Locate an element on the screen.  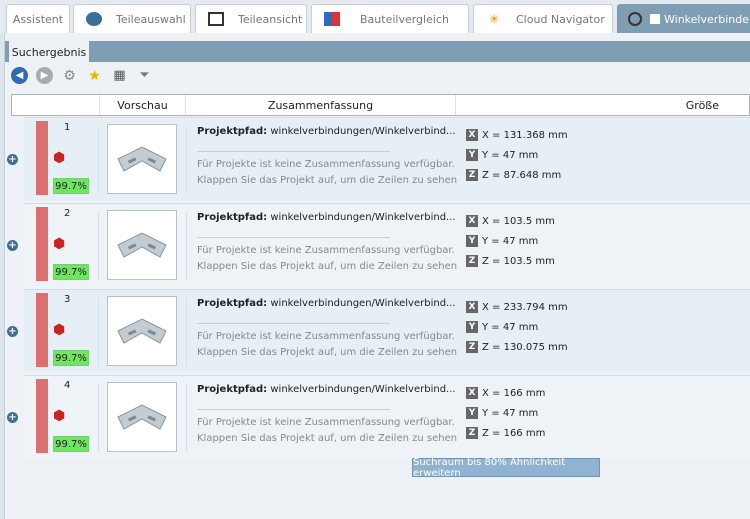
back-icon: ◀ is located at coordinates (19, 75).